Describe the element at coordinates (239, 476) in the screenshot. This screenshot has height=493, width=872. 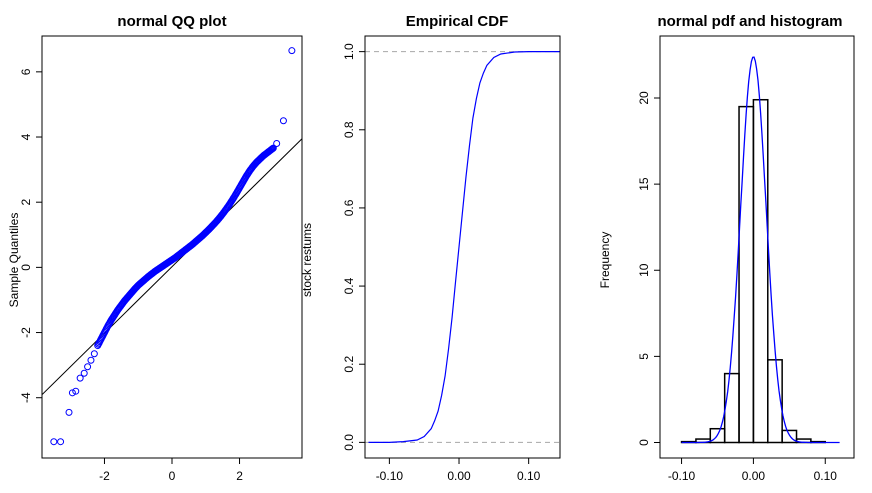
I see `qq-x-tick-label: 2` at that location.